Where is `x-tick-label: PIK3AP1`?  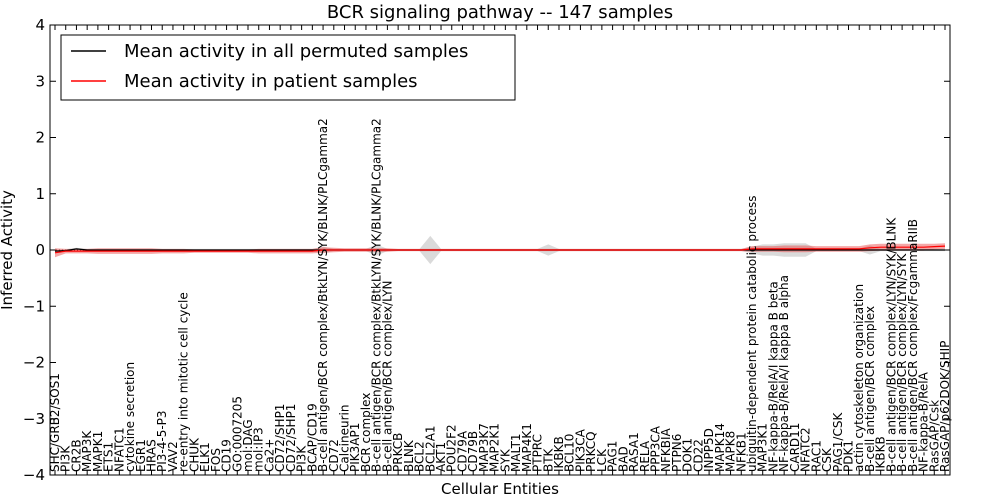
x-tick-label: PIK3AP1 is located at coordinates (355, 447).